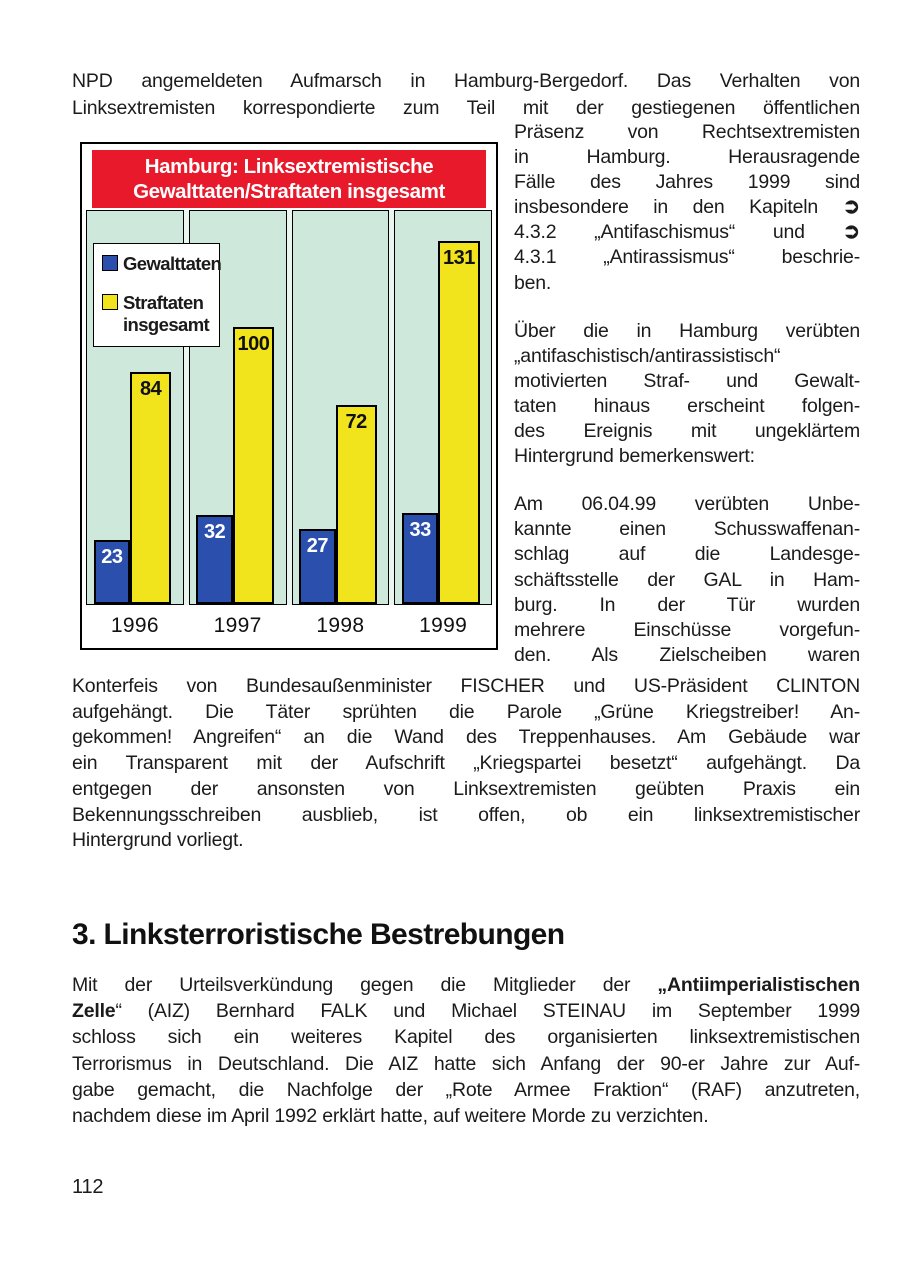  I want to click on text-segment: insbesondere in den Kapiteln, so click(678, 207).